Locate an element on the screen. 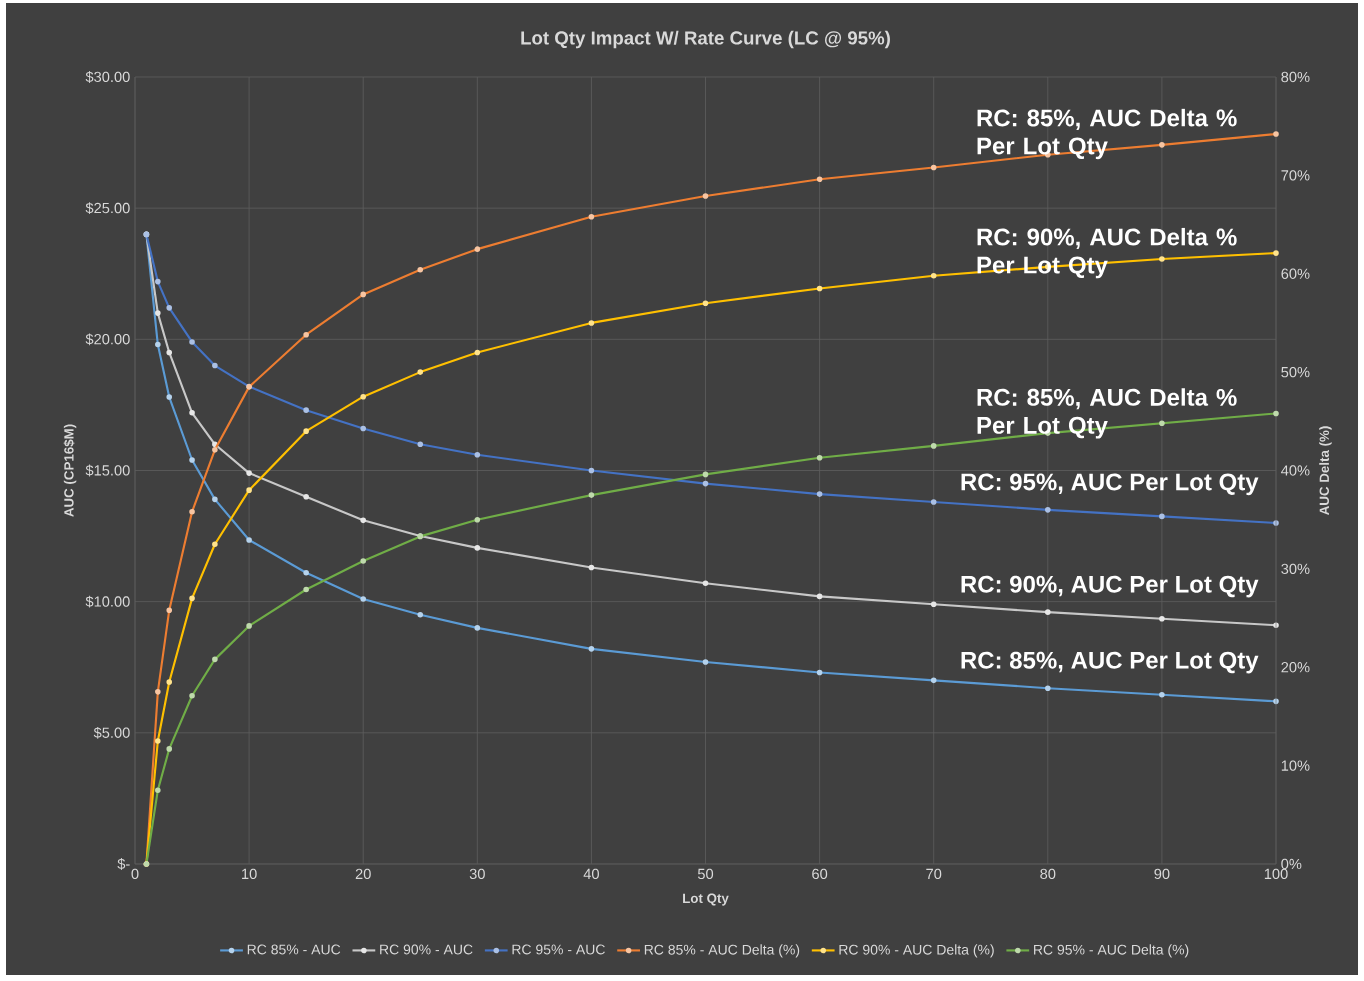 This screenshot has width=1364, height=981. y-tick-label: $25.00 is located at coordinates (107, 208).